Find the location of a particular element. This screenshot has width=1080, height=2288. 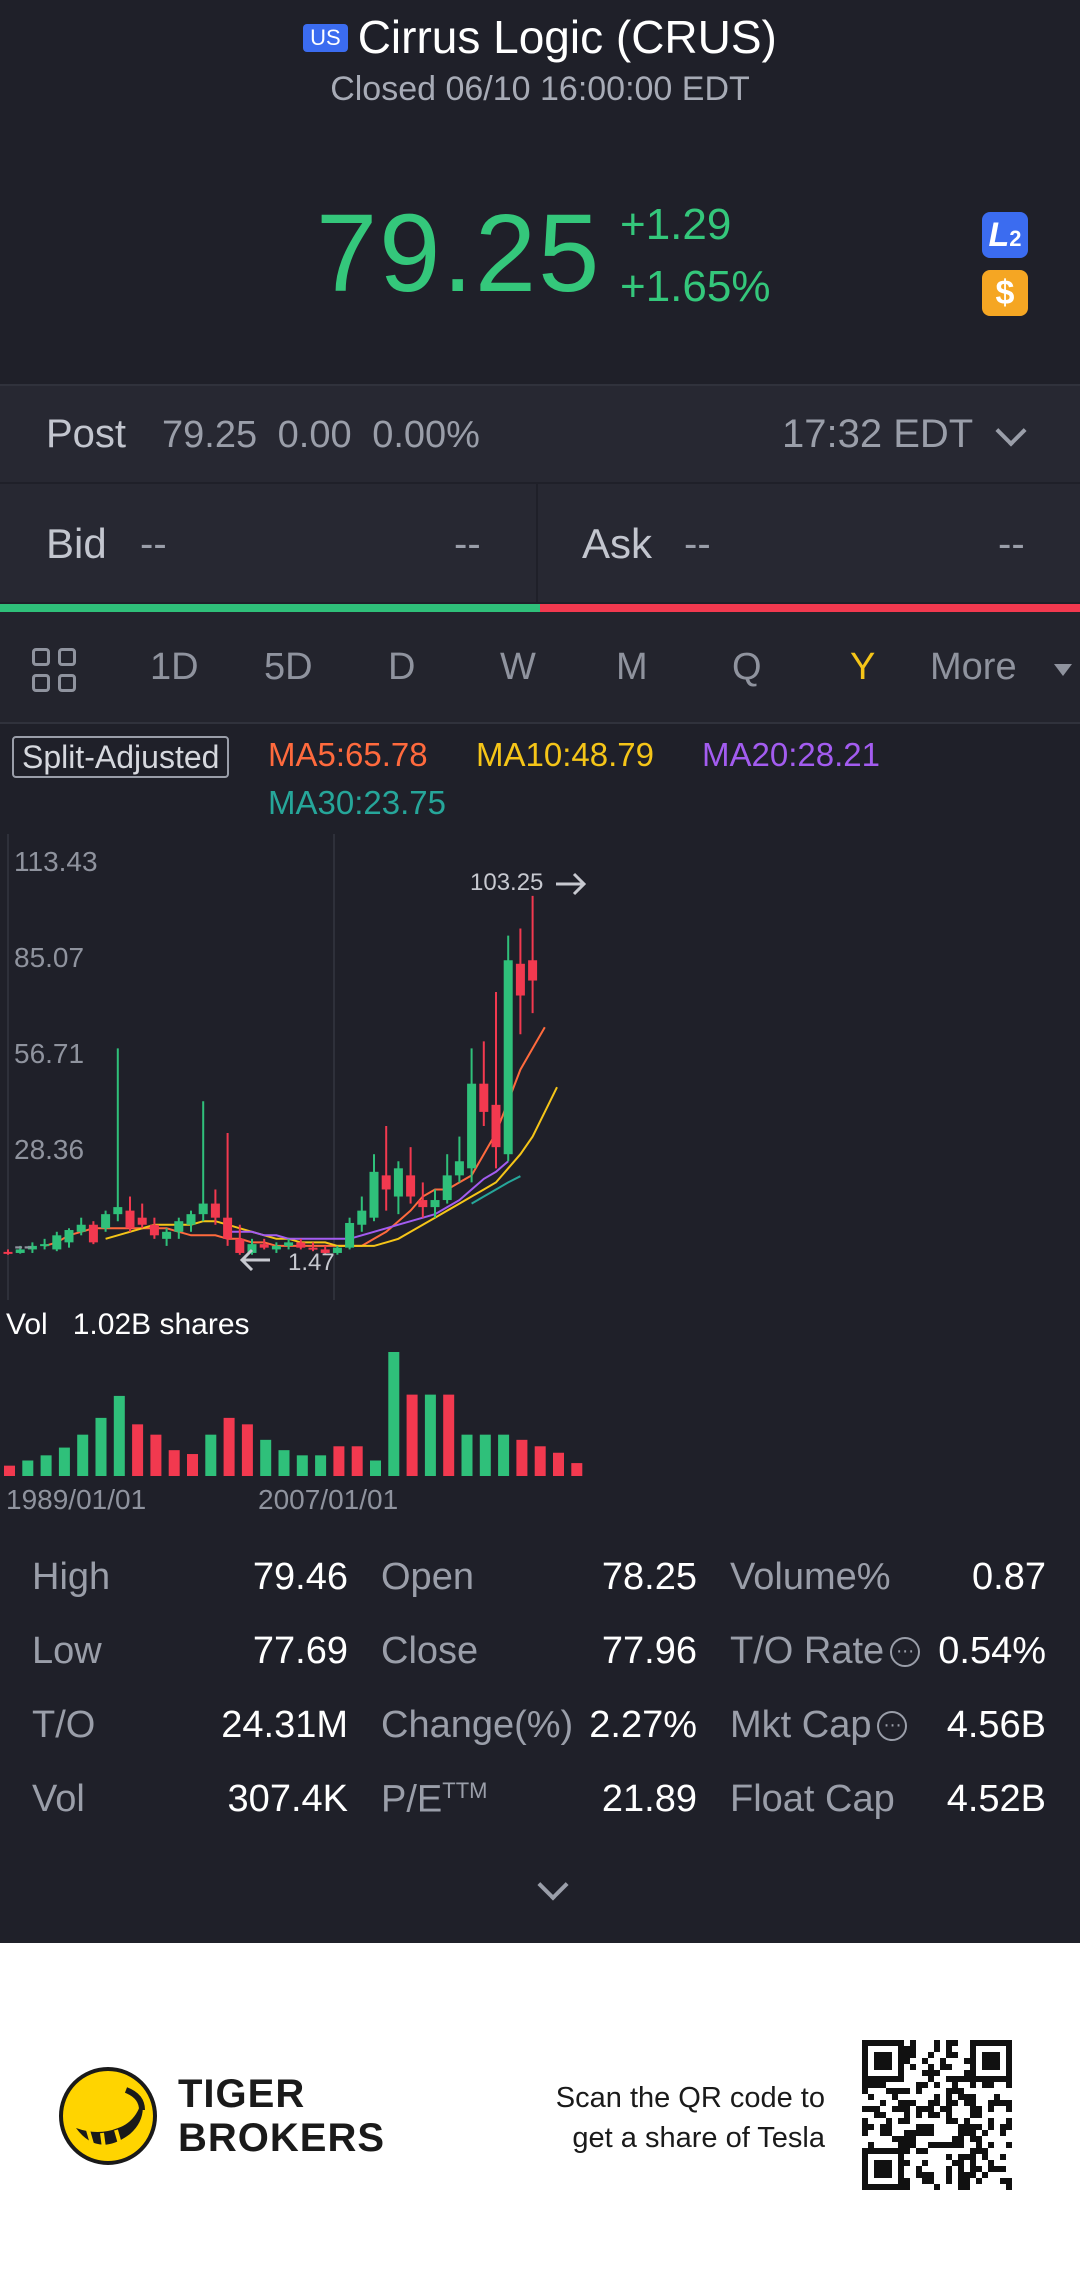

divider is located at coordinates (537, 543).